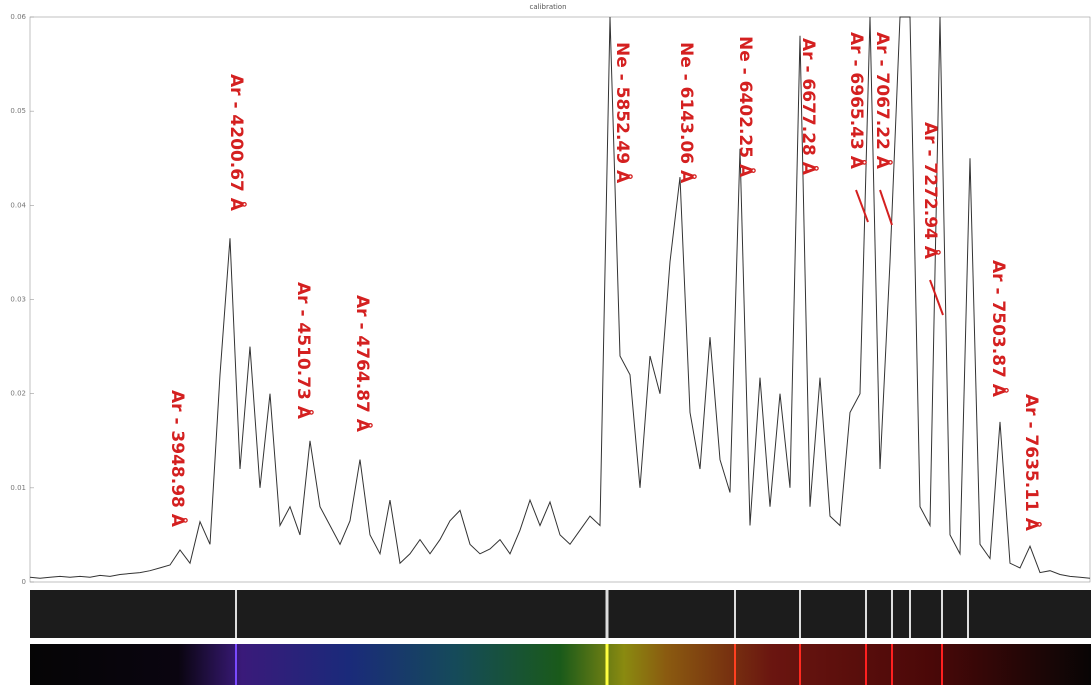  Describe the element at coordinates (18, 17) in the screenshot. I see `y-tick-label: 0.06` at that location.